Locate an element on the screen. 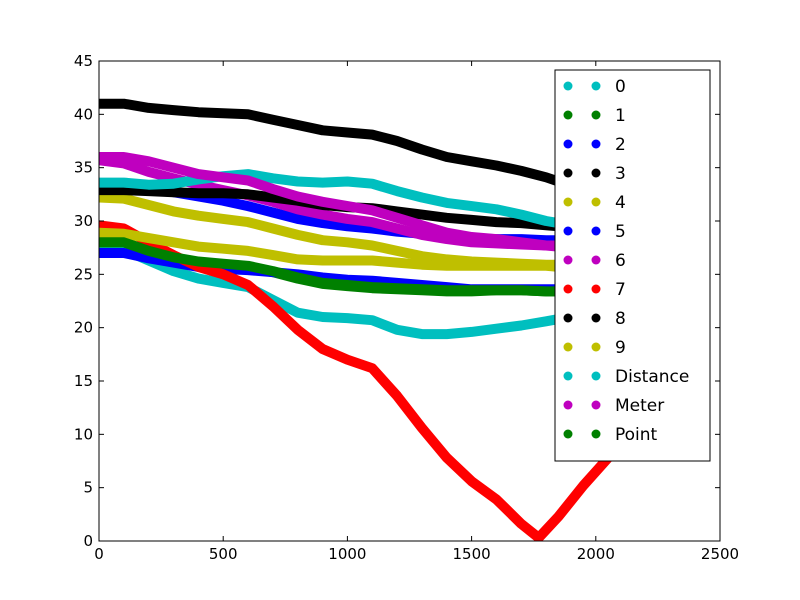 The image size is (800, 600). legend-entry-4: 4 is located at coordinates (594, 203).